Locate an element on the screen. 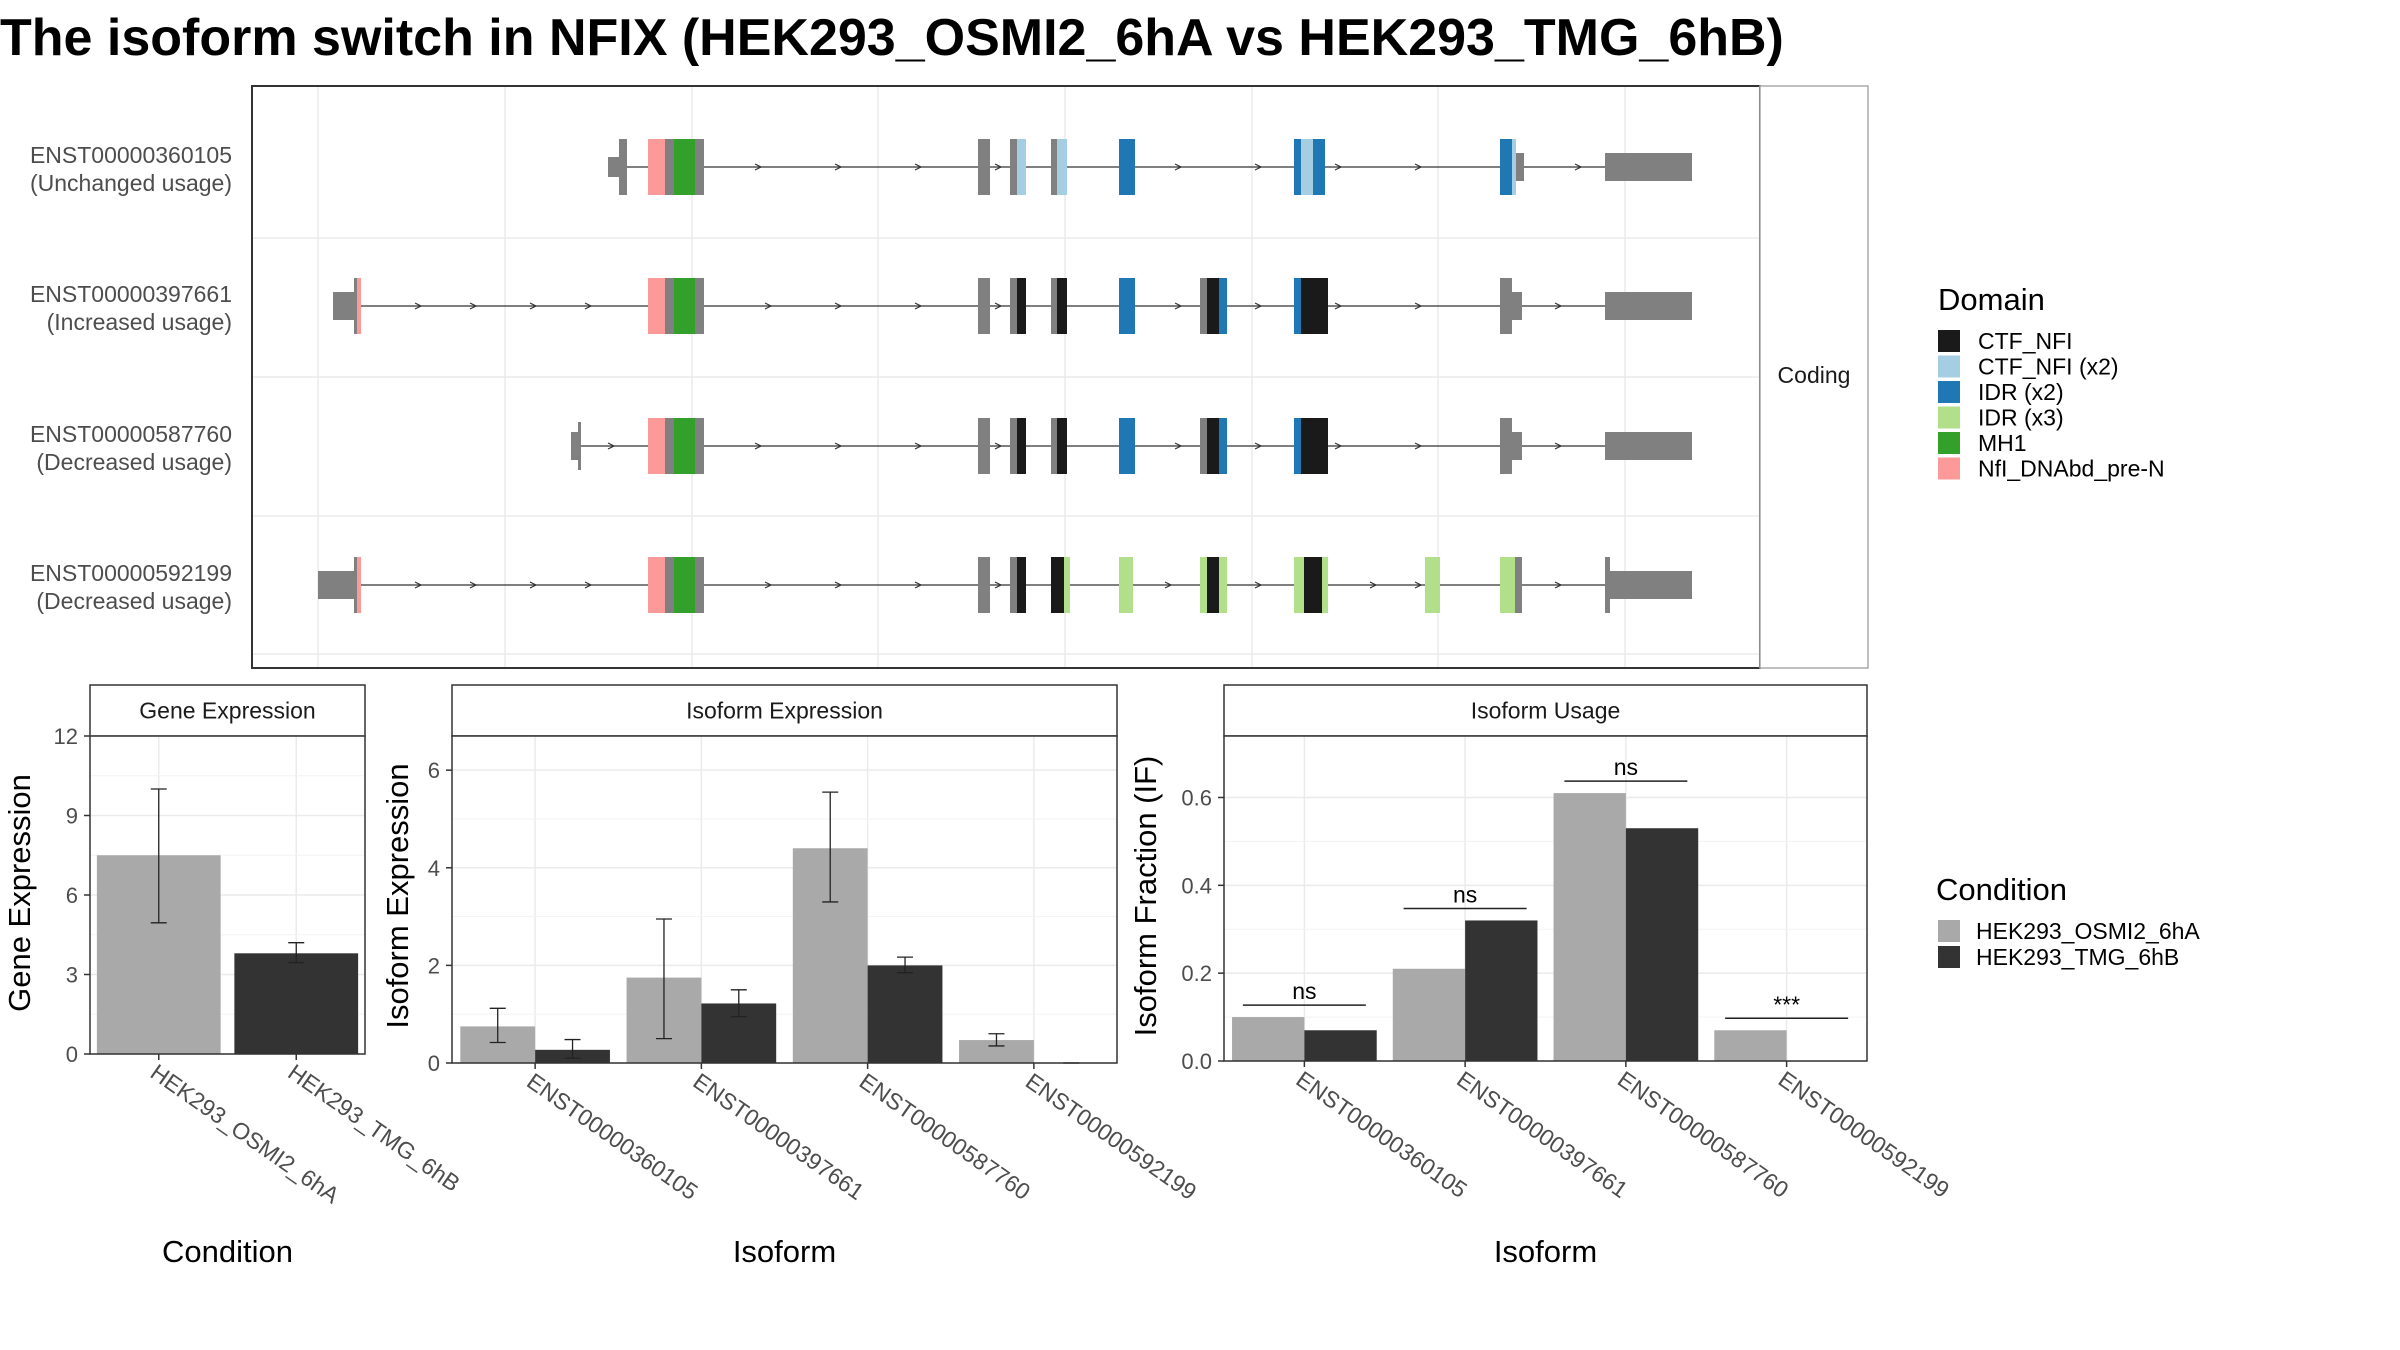 The image size is (2400, 1350). structure-strip-label: Coding is located at coordinates (1814, 375).